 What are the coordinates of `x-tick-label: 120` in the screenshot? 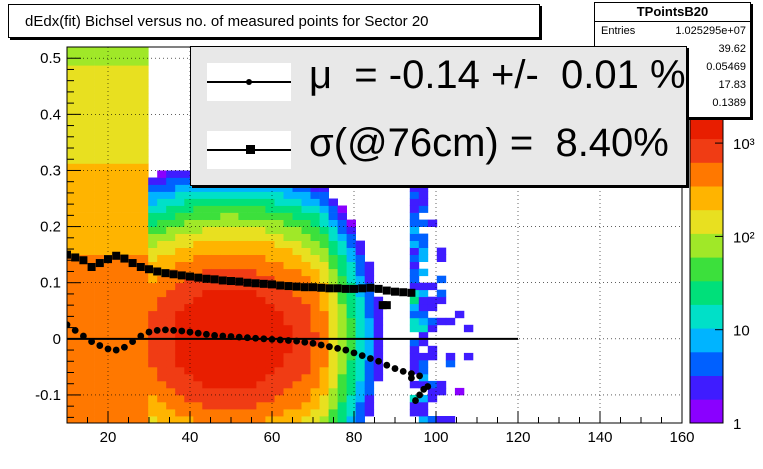 It's located at (517, 437).